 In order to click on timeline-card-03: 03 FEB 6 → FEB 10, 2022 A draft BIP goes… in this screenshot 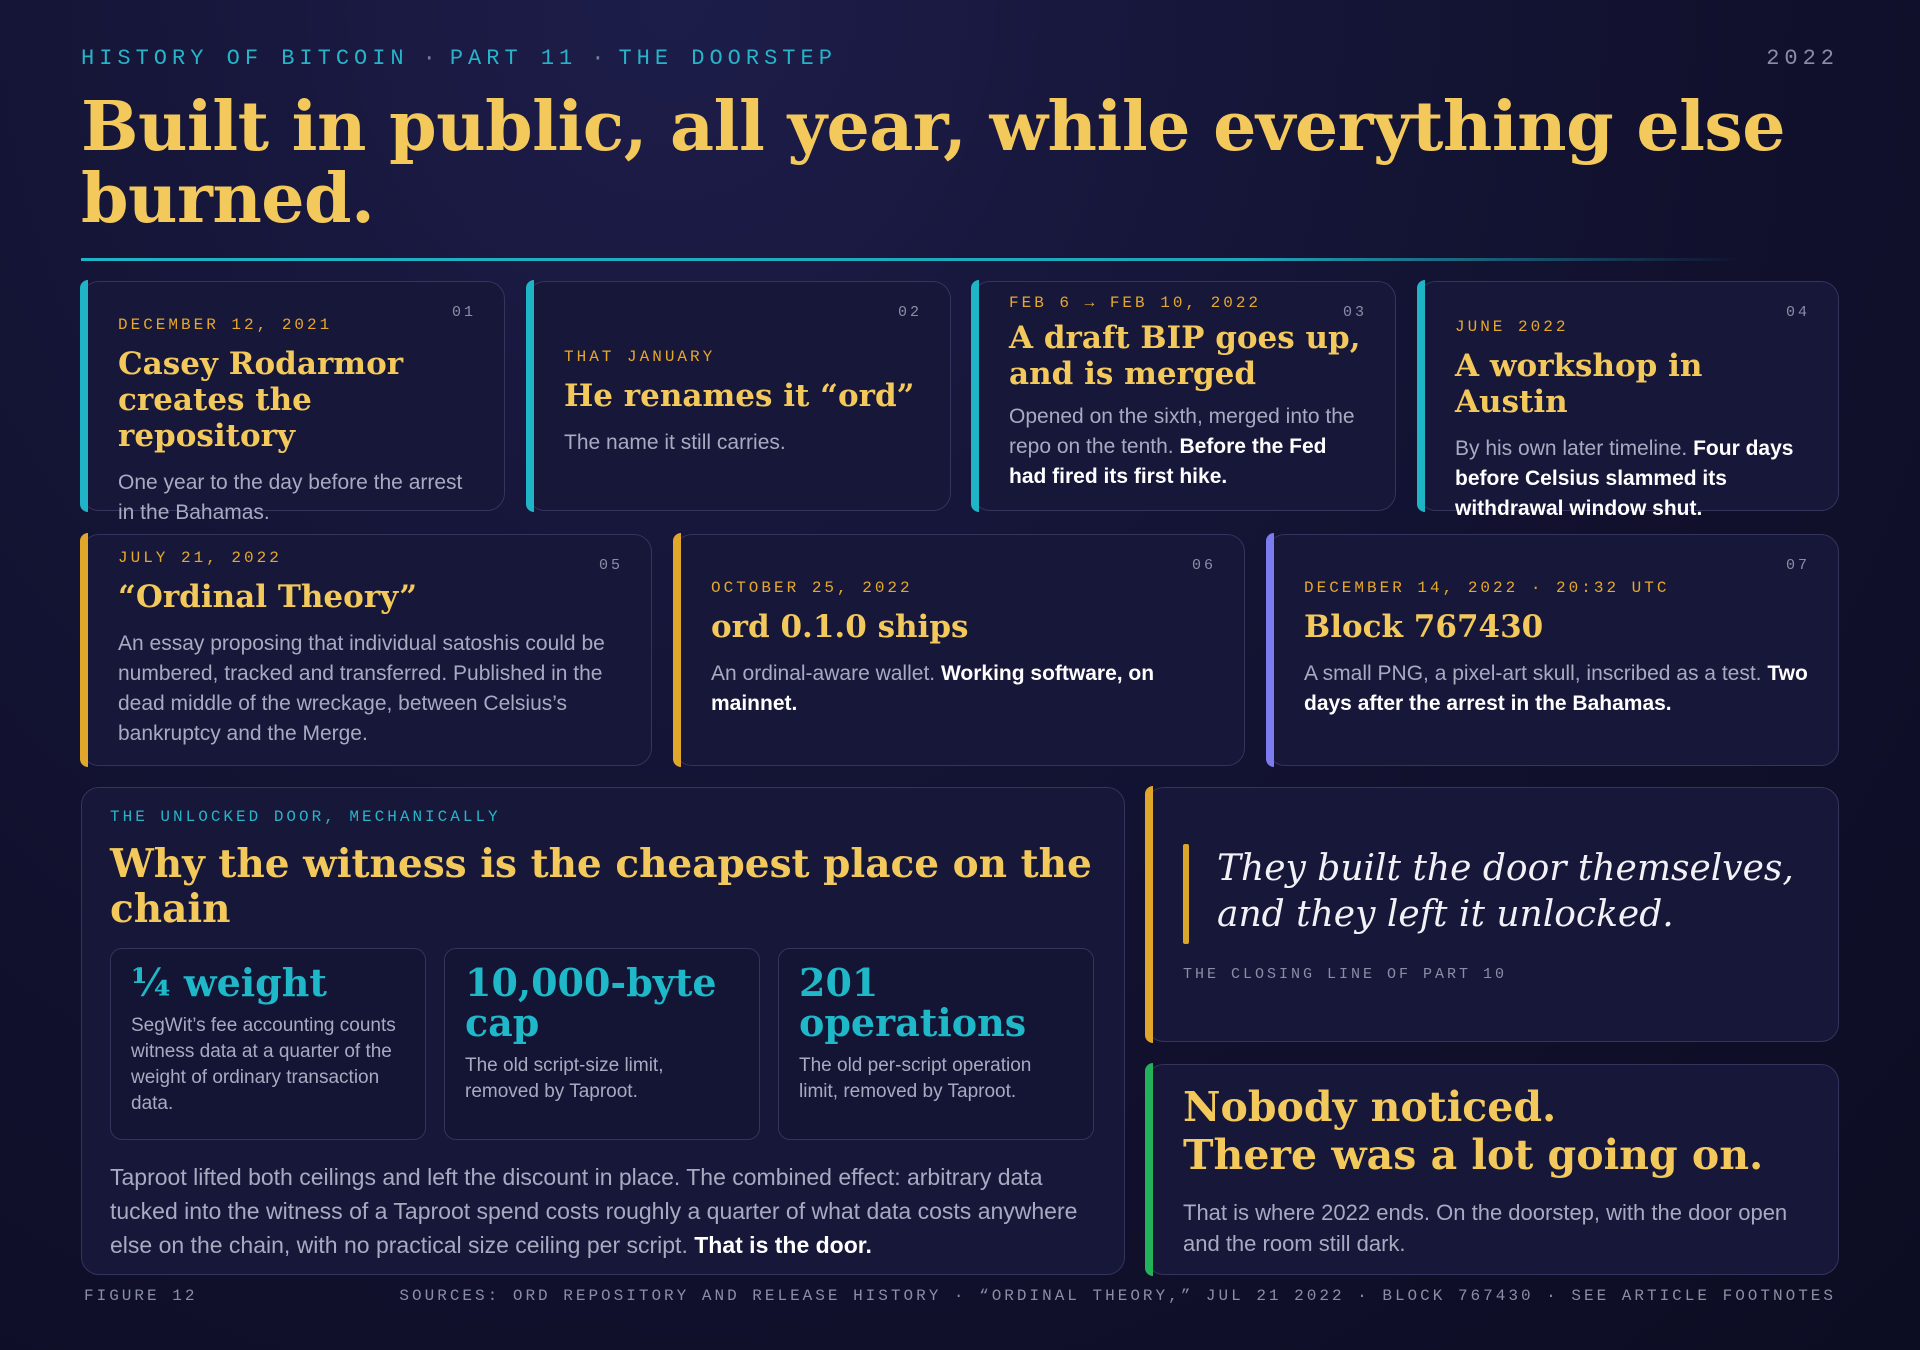, I will do `click(1183, 396)`.